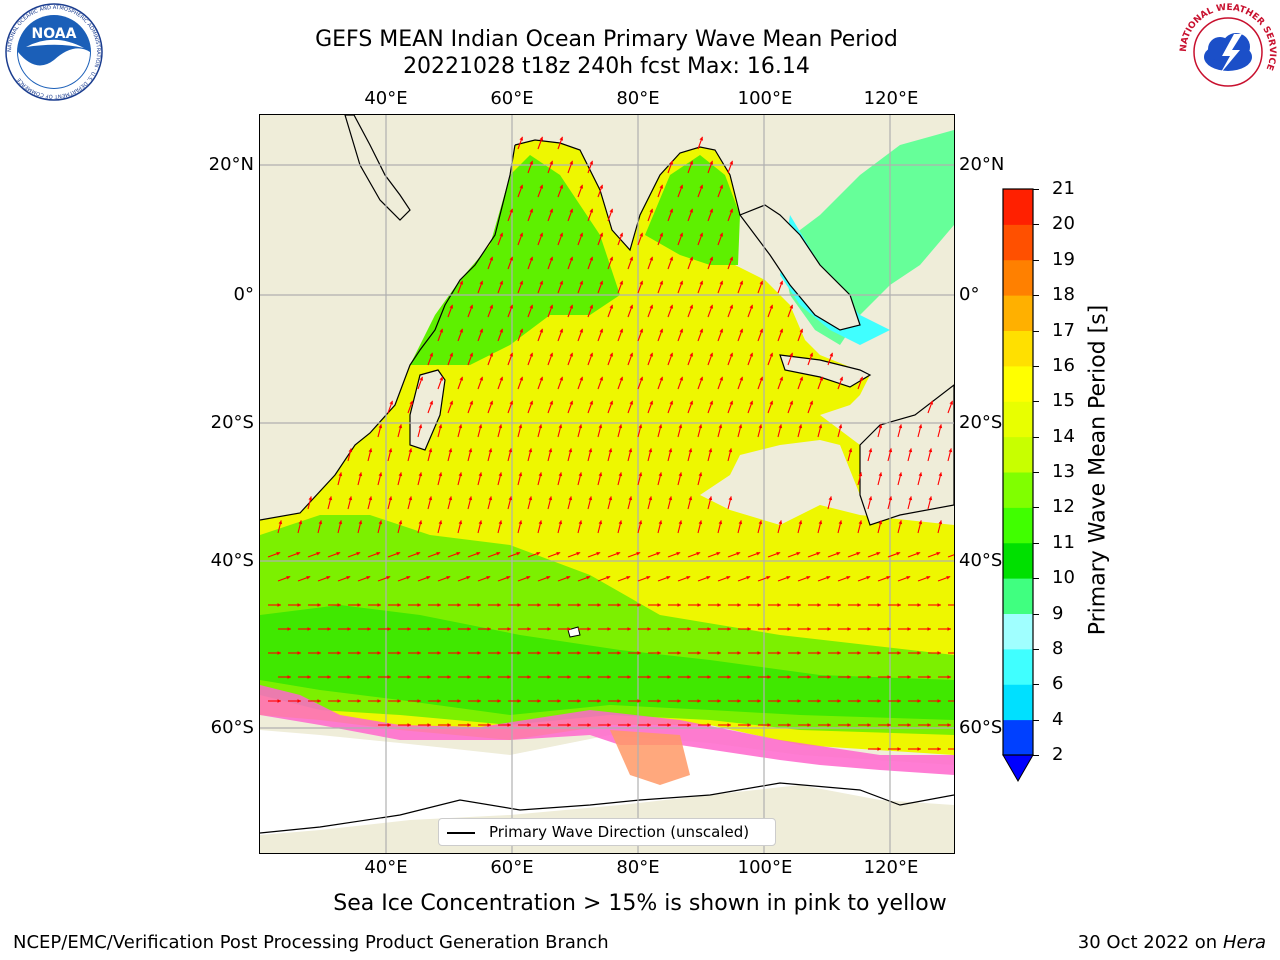  Describe the element at coordinates (619, 832) in the screenshot. I see `legend-label: Primary Wave Direction (unscaled)` at that location.